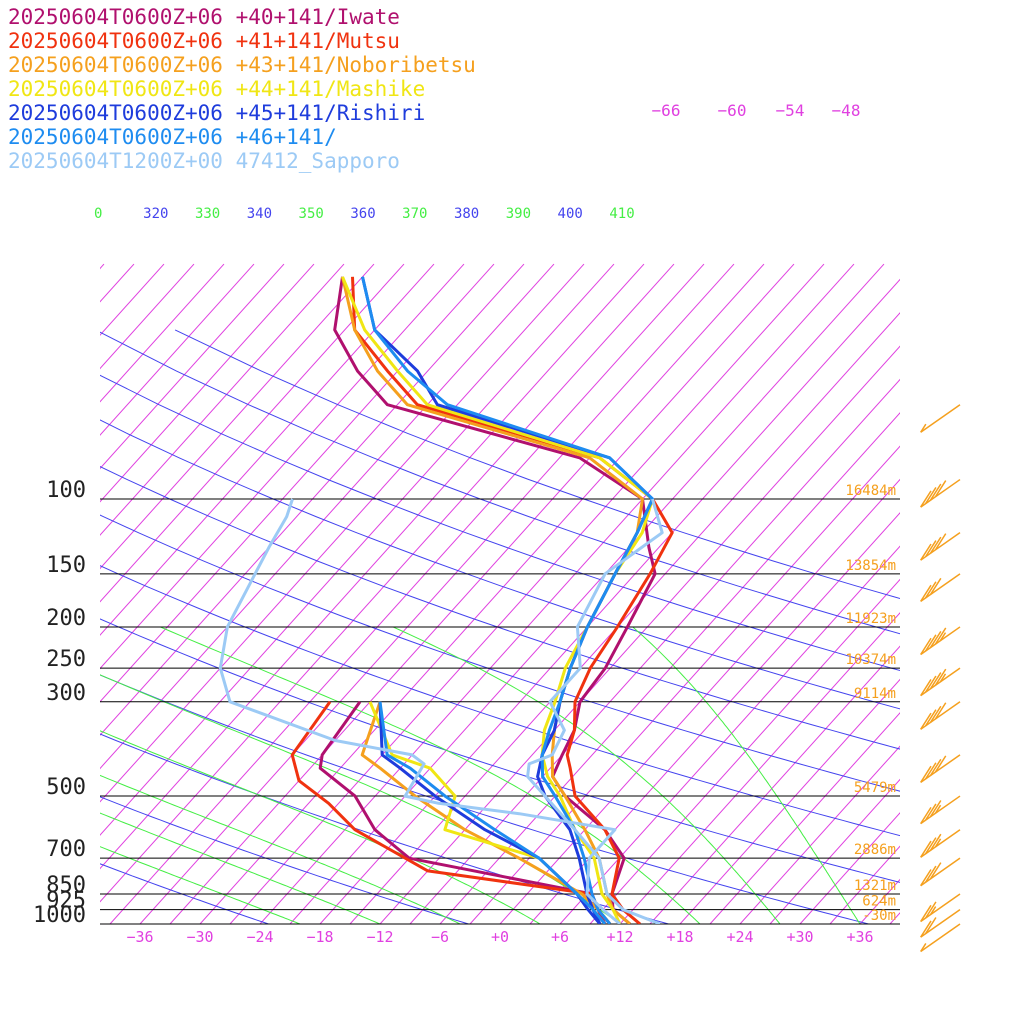 Image resolution: width=1024 pixels, height=1024 pixels. What do you see at coordinates (59, 915) in the screenshot?
I see `pressure-label: 1000` at bounding box center [59, 915].